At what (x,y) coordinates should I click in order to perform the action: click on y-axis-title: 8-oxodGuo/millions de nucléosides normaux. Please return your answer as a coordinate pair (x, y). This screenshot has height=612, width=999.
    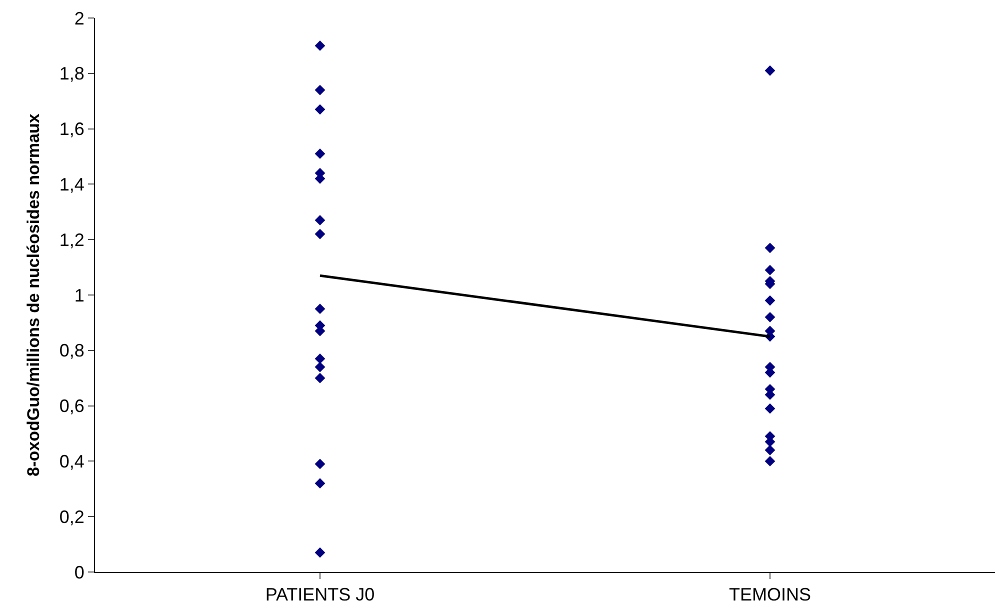
    Looking at the image, I should click on (33, 294).